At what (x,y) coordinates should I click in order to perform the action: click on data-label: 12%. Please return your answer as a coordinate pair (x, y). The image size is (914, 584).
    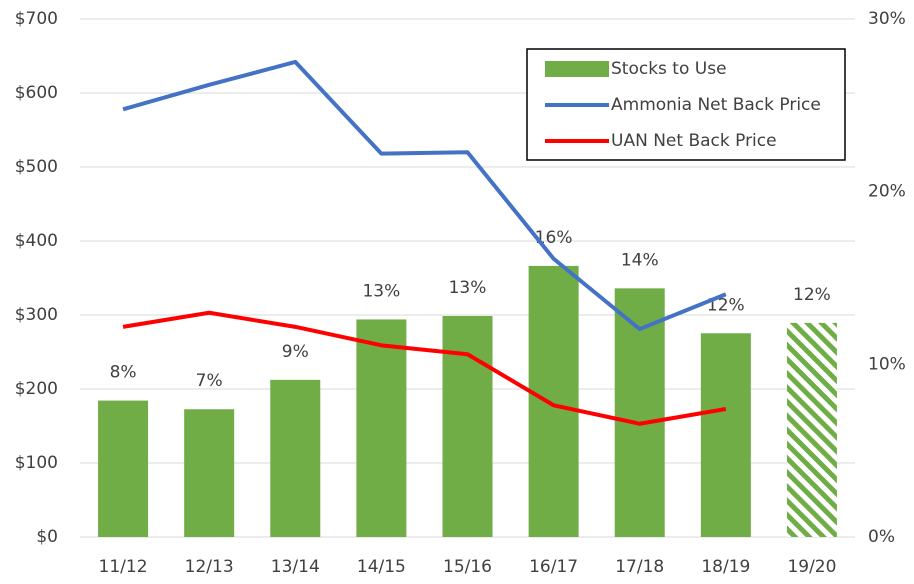
    Looking at the image, I should click on (812, 295).